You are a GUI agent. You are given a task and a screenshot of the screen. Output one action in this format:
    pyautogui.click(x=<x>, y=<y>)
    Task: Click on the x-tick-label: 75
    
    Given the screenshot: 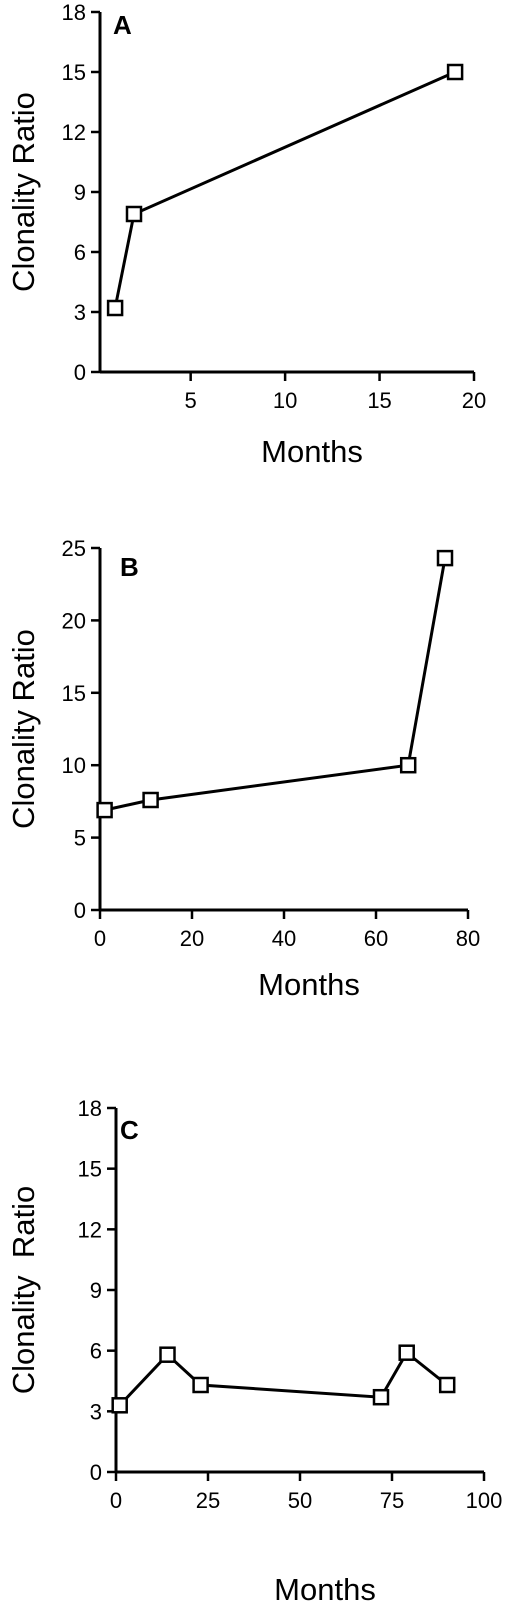 What is the action you would take?
    pyautogui.click(x=392, y=1500)
    